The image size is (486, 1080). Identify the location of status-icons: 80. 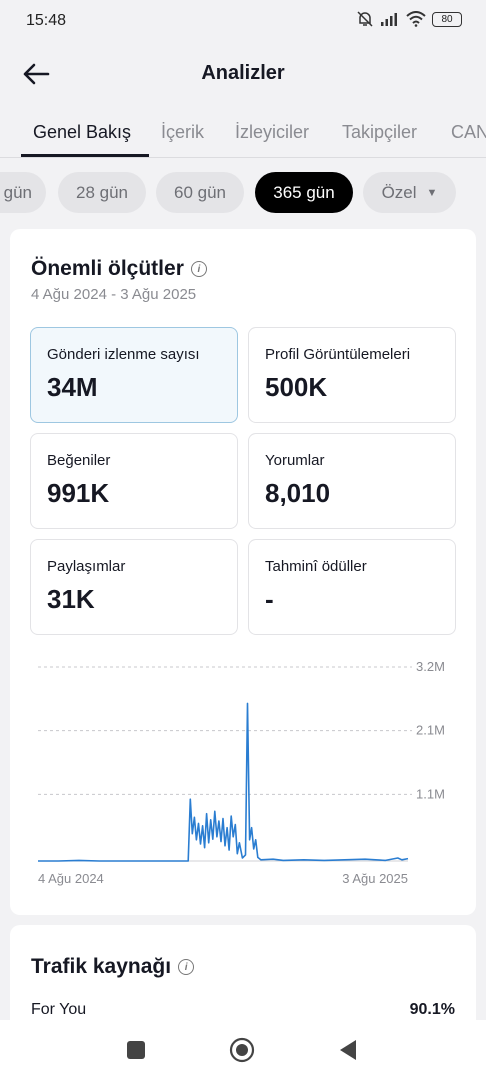
(409, 19).